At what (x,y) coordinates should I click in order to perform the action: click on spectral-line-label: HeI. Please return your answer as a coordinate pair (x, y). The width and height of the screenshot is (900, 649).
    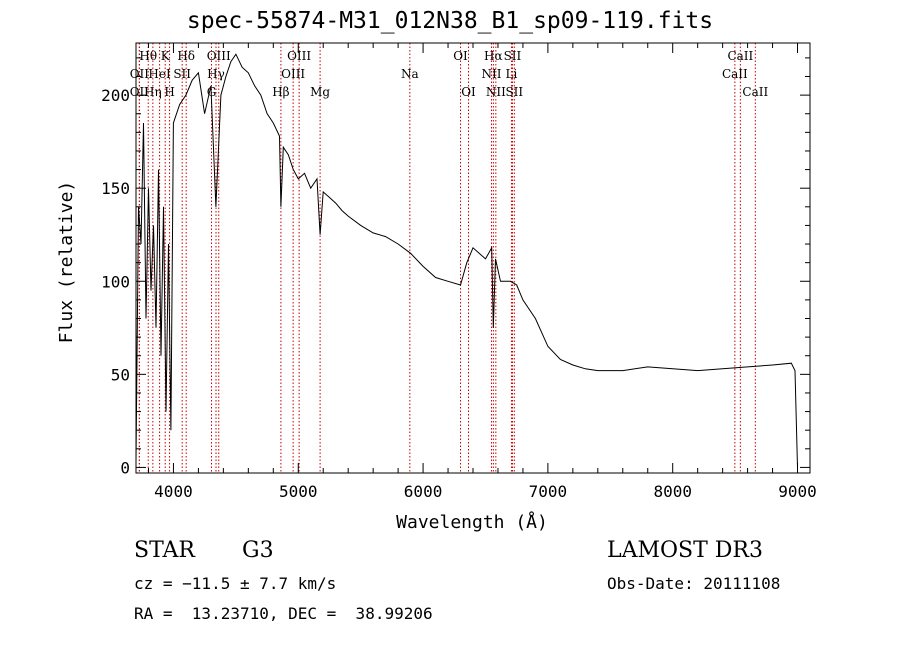
    Looking at the image, I should click on (159, 74).